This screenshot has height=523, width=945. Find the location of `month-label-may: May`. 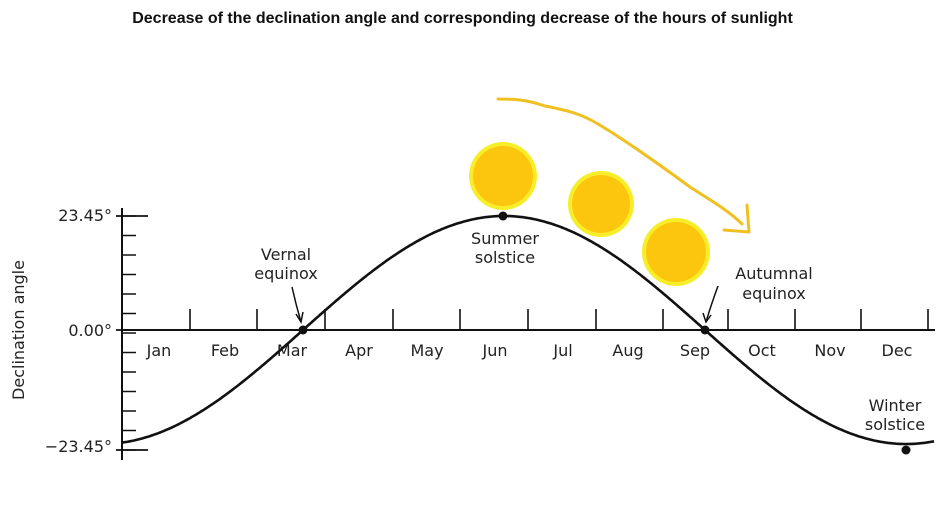

month-label-may: May is located at coordinates (426, 350).